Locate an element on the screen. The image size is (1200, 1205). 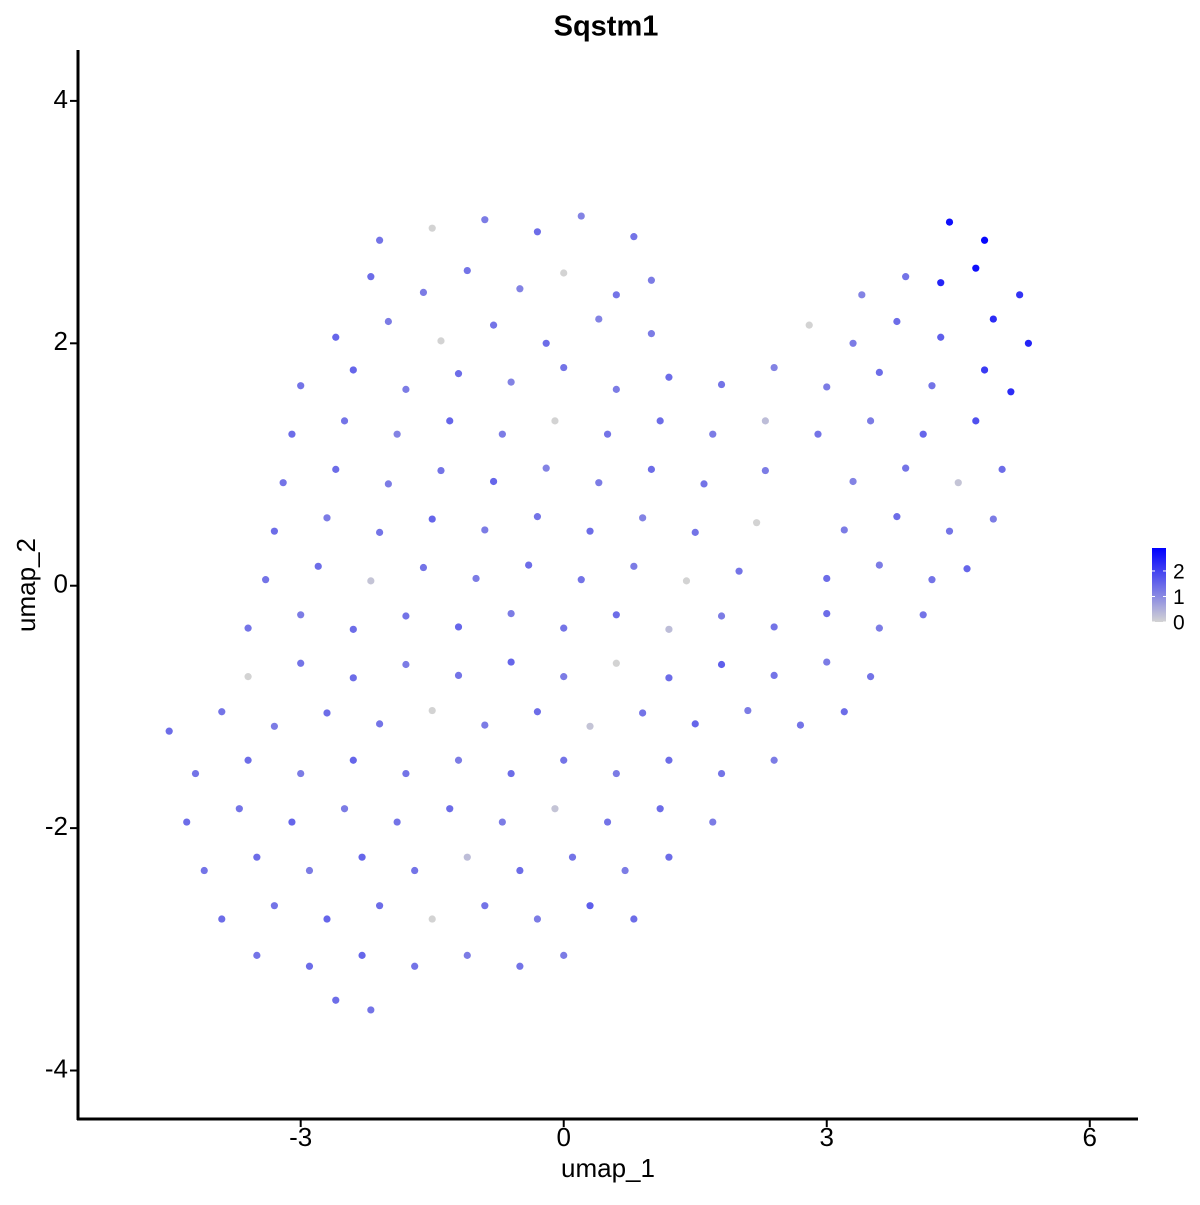
x-axis-label: umap_1 is located at coordinates (608, 1168).